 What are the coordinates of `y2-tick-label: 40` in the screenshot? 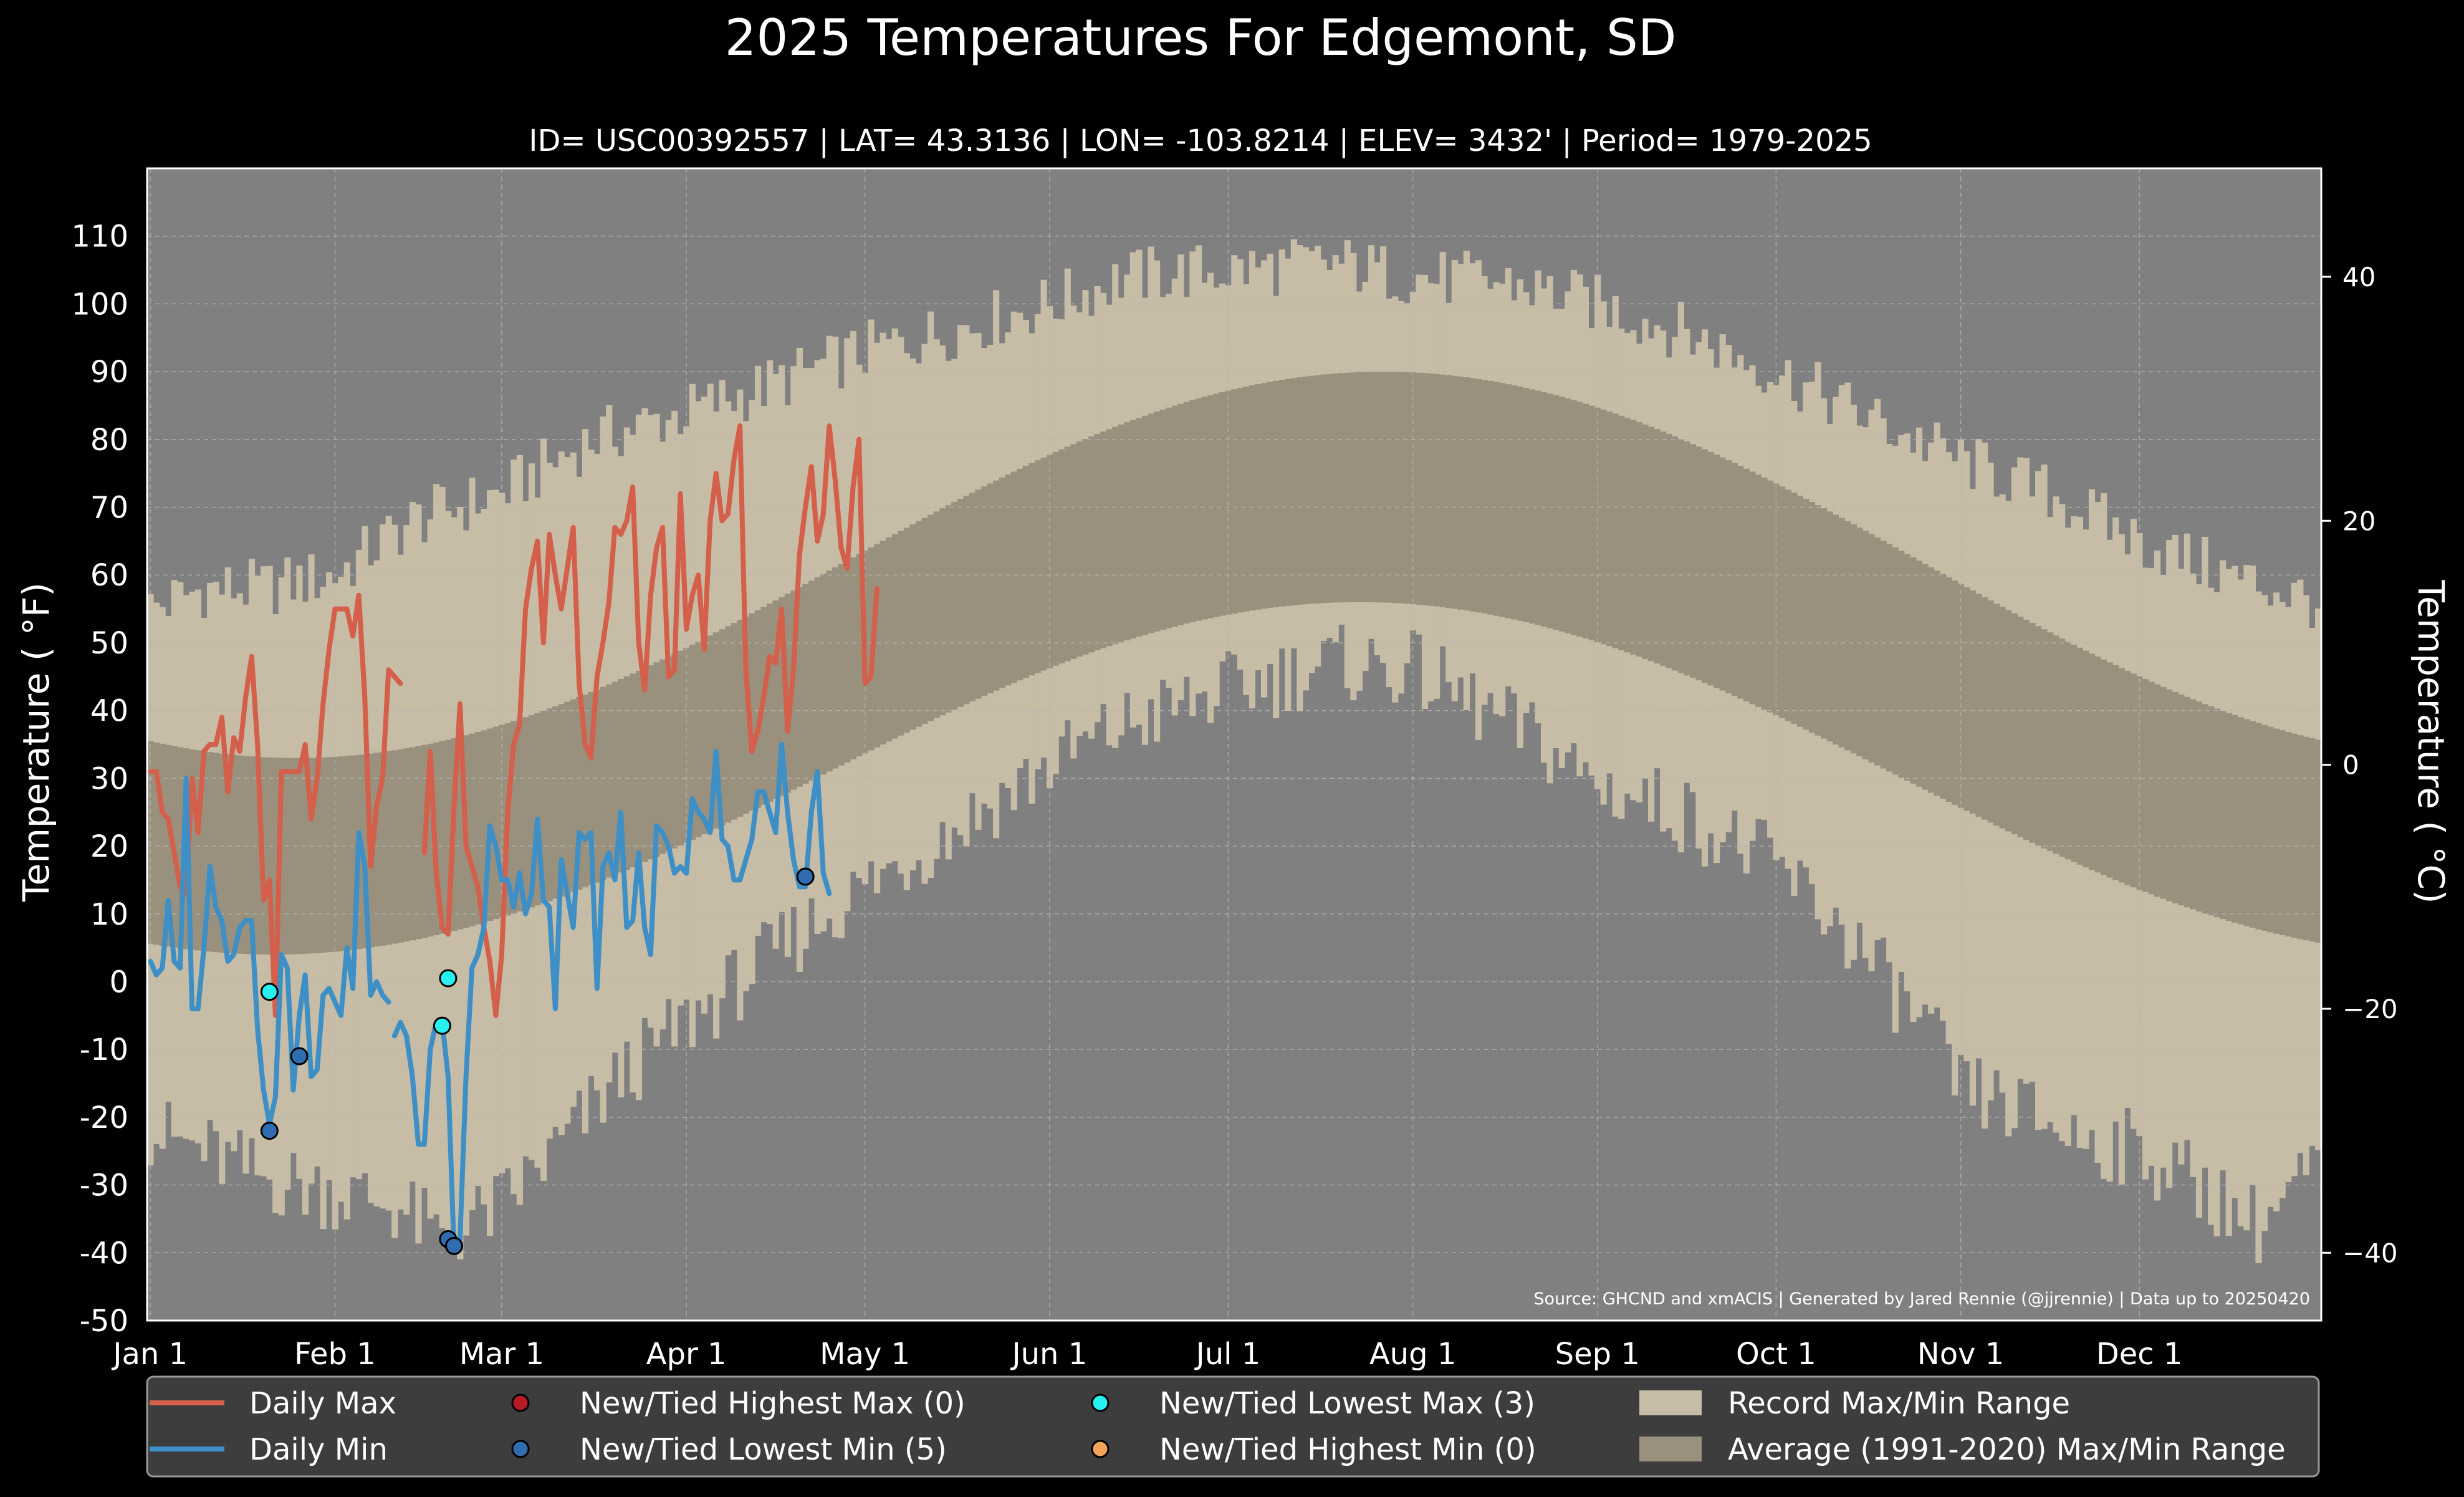 It's located at (2358, 277).